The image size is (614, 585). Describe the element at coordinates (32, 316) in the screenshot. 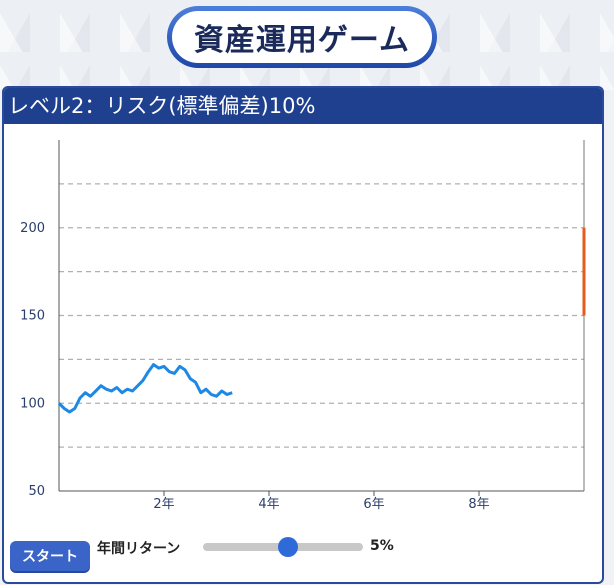

I see `y-tick-label: 150` at that location.